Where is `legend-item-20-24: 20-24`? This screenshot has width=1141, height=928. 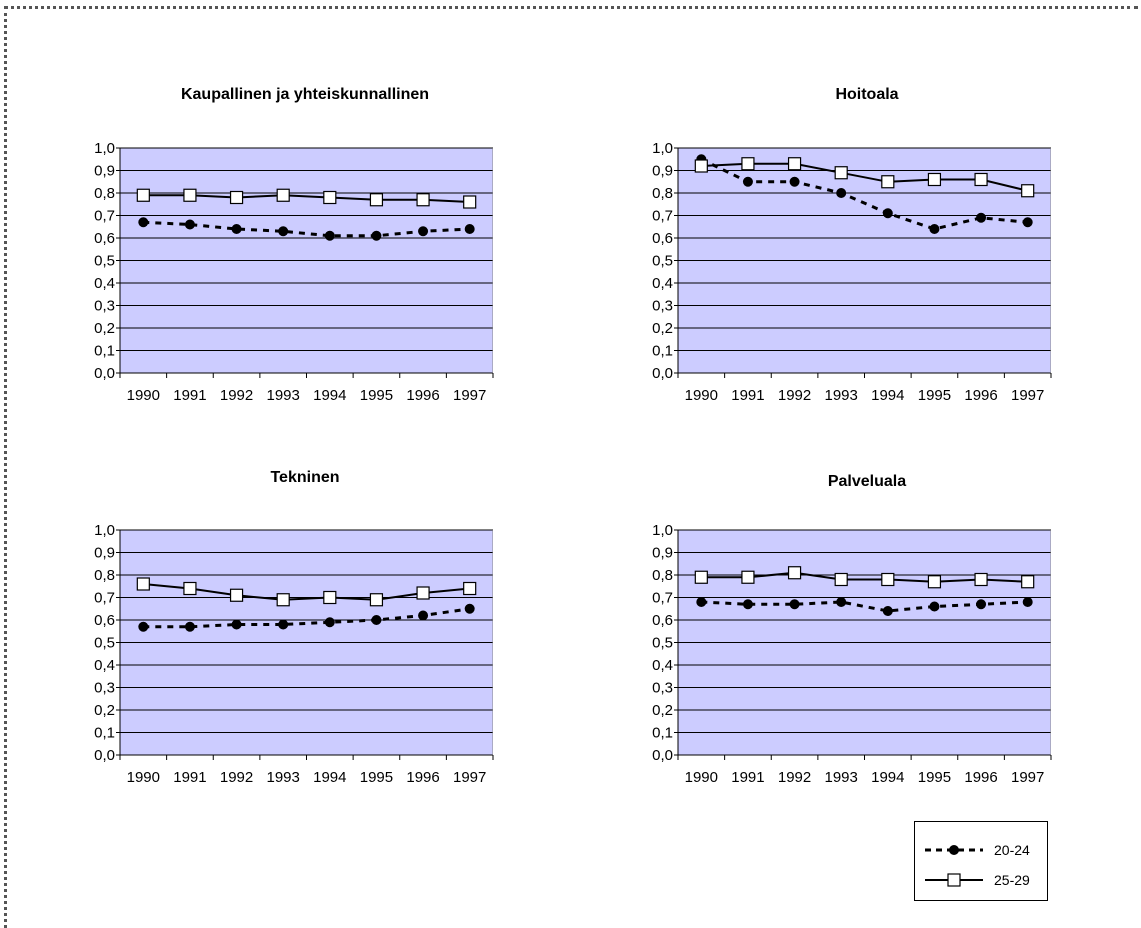 legend-item-20-24: 20-24 is located at coordinates (981, 850).